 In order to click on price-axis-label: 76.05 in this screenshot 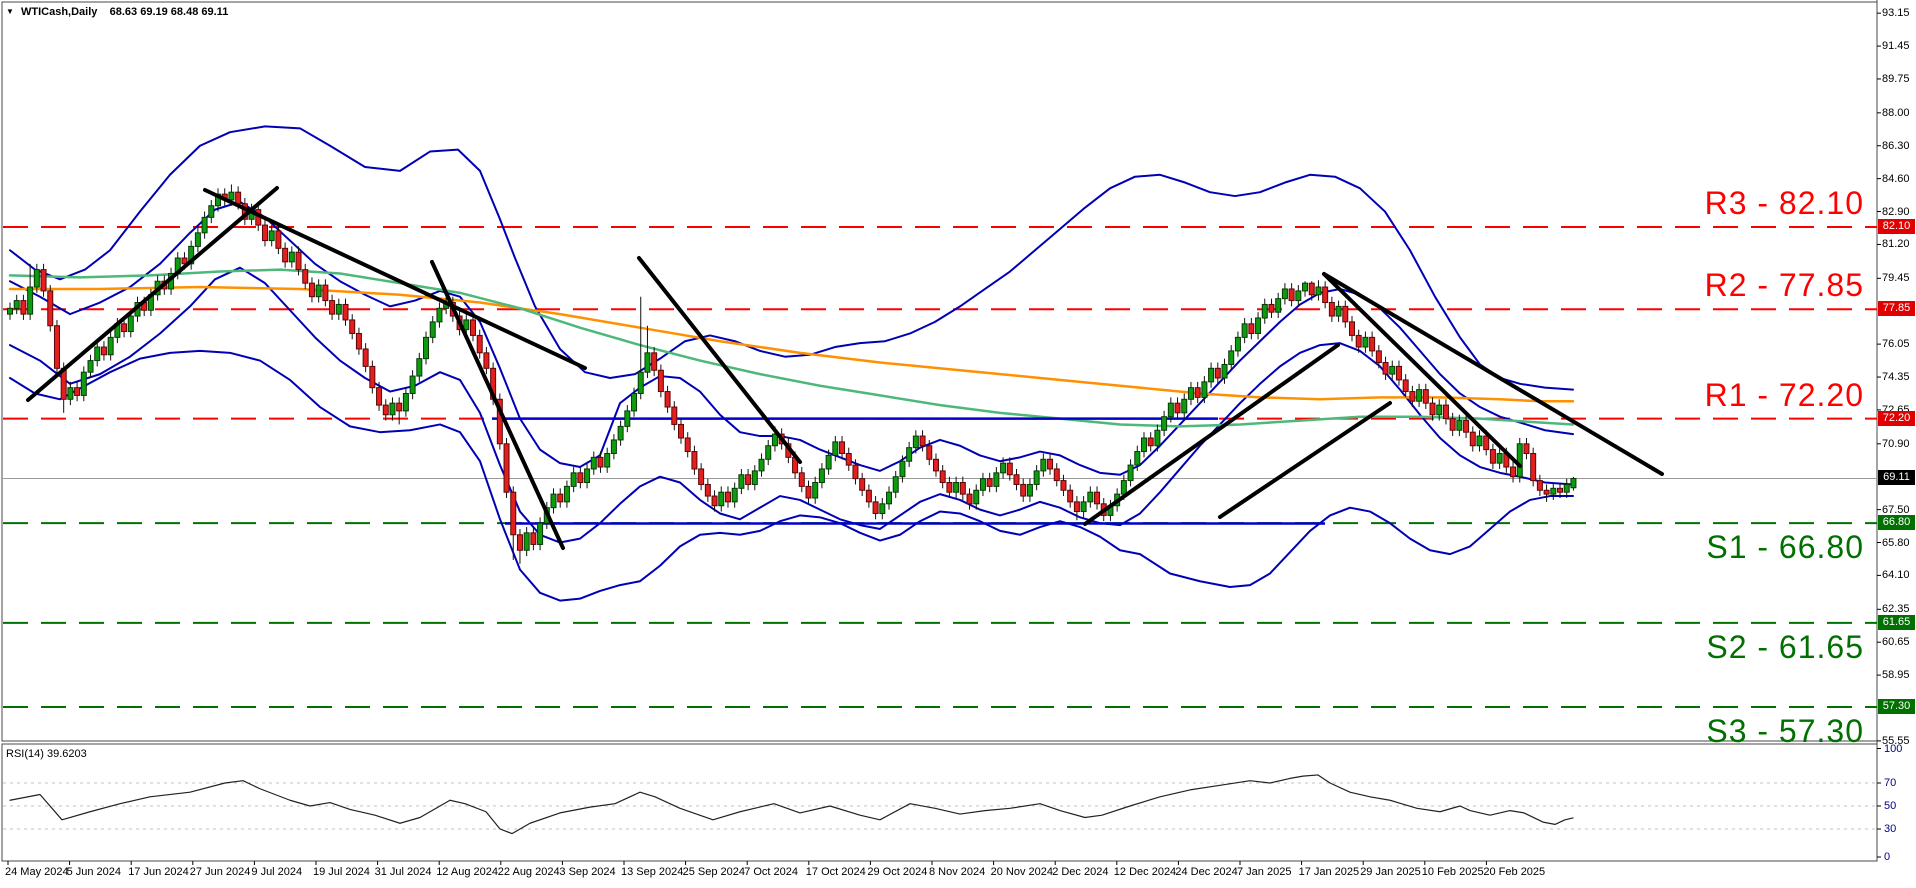, I will do `click(1896, 344)`.